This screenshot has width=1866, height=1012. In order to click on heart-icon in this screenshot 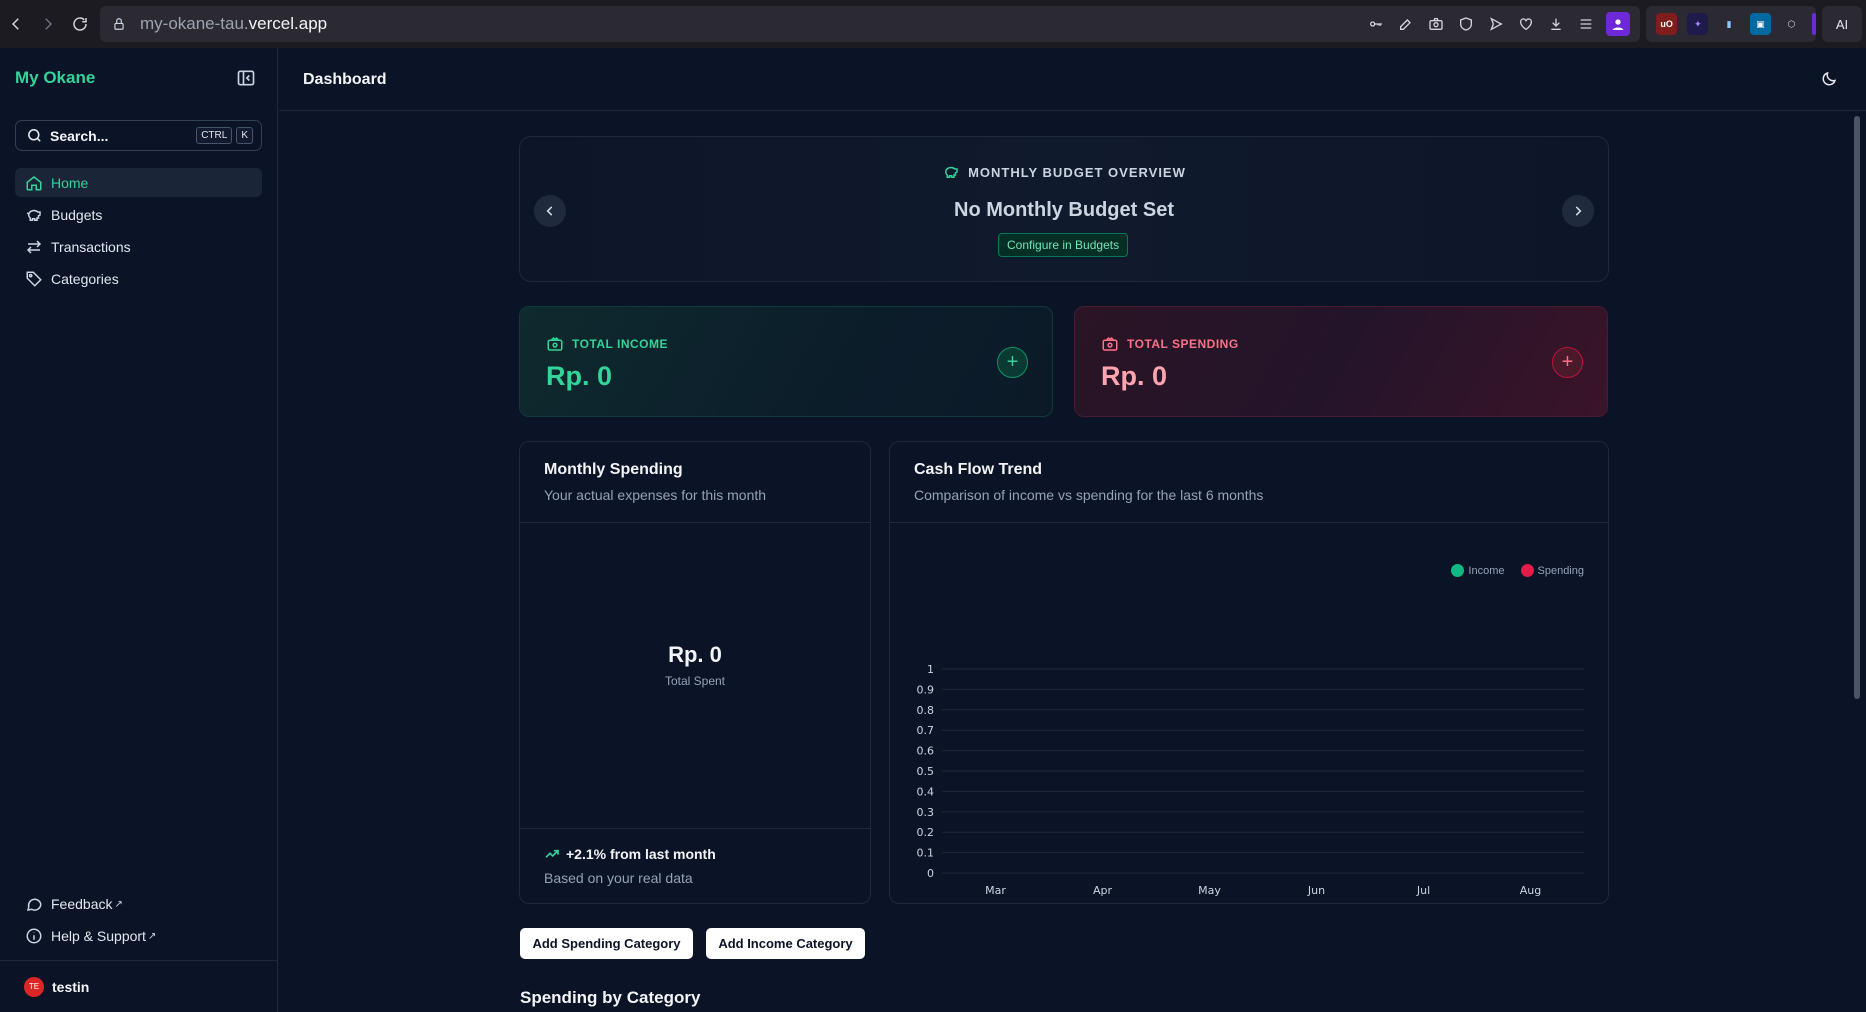, I will do `click(1526, 24)`.